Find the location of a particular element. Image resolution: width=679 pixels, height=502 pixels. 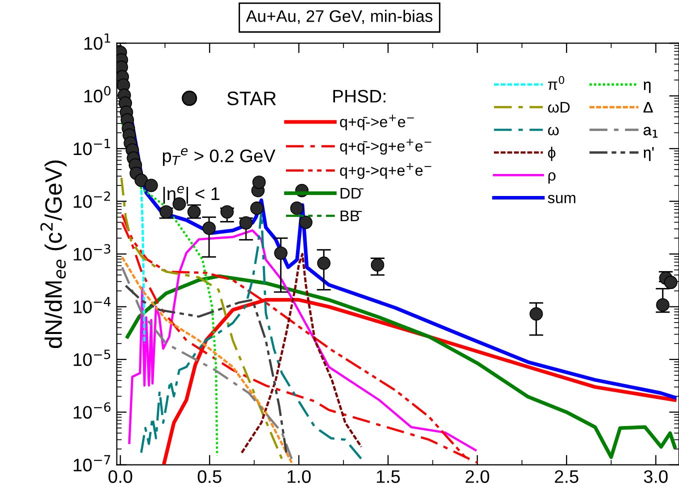

x-tick-label: 3.0 is located at coordinates (656, 476).